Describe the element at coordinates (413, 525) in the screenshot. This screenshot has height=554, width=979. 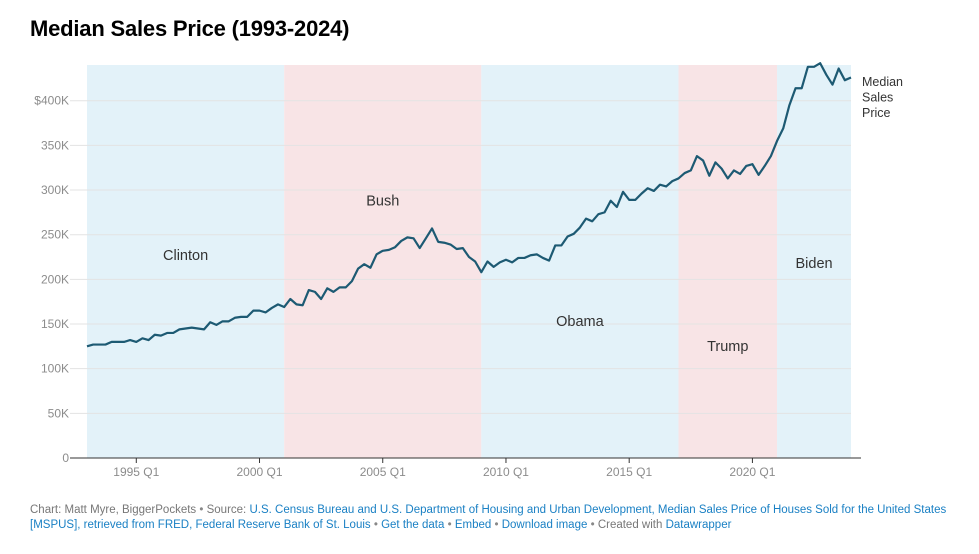
I see `get-data-link: Get the data` at that location.